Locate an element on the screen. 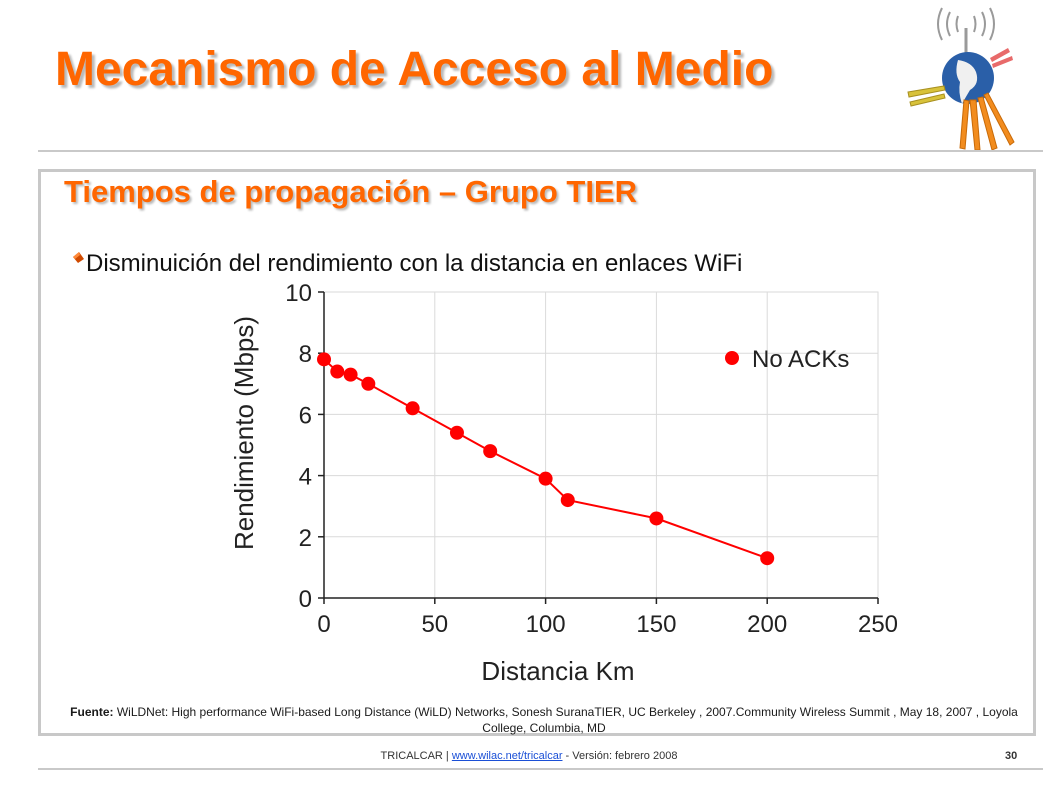 This screenshot has height=793, width=1058. y-tick-label: 6 is located at coordinates (305, 415).